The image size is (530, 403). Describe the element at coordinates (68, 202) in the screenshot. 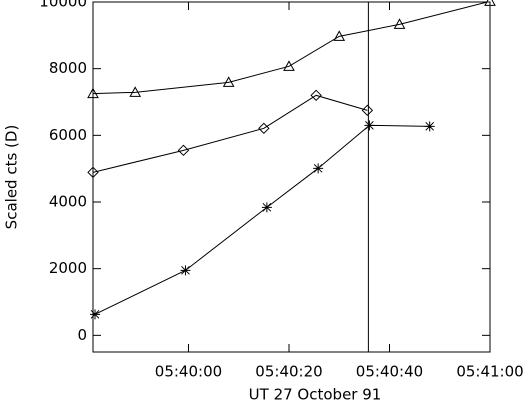

I see `y-tick-label: 4000` at that location.